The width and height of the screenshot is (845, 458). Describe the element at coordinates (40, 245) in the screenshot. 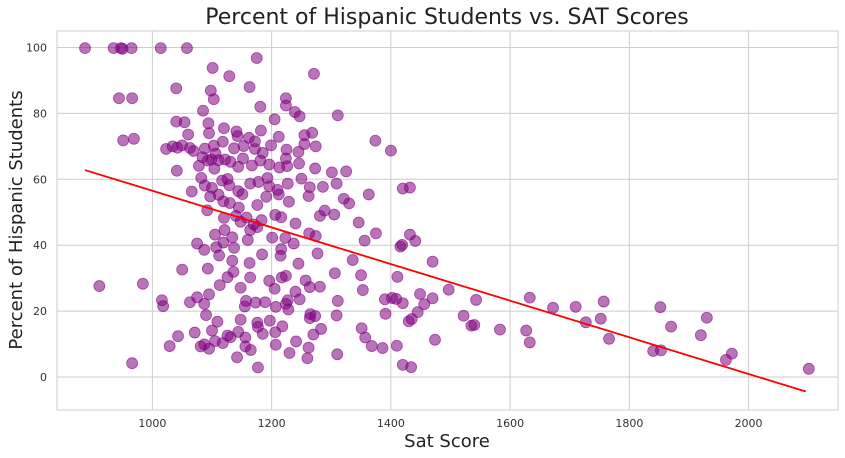

I see `y-tick-label: 40` at that location.